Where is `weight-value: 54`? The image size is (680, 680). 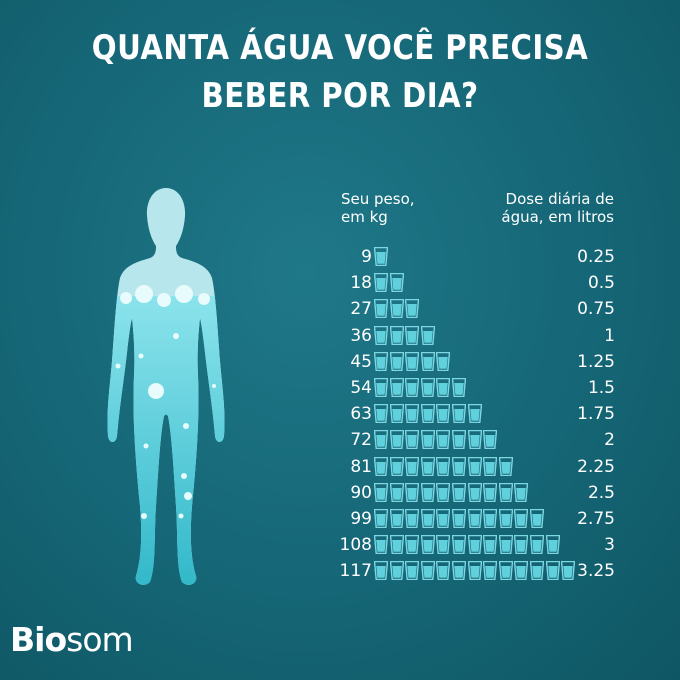
weight-value: 54 is located at coordinates (361, 388).